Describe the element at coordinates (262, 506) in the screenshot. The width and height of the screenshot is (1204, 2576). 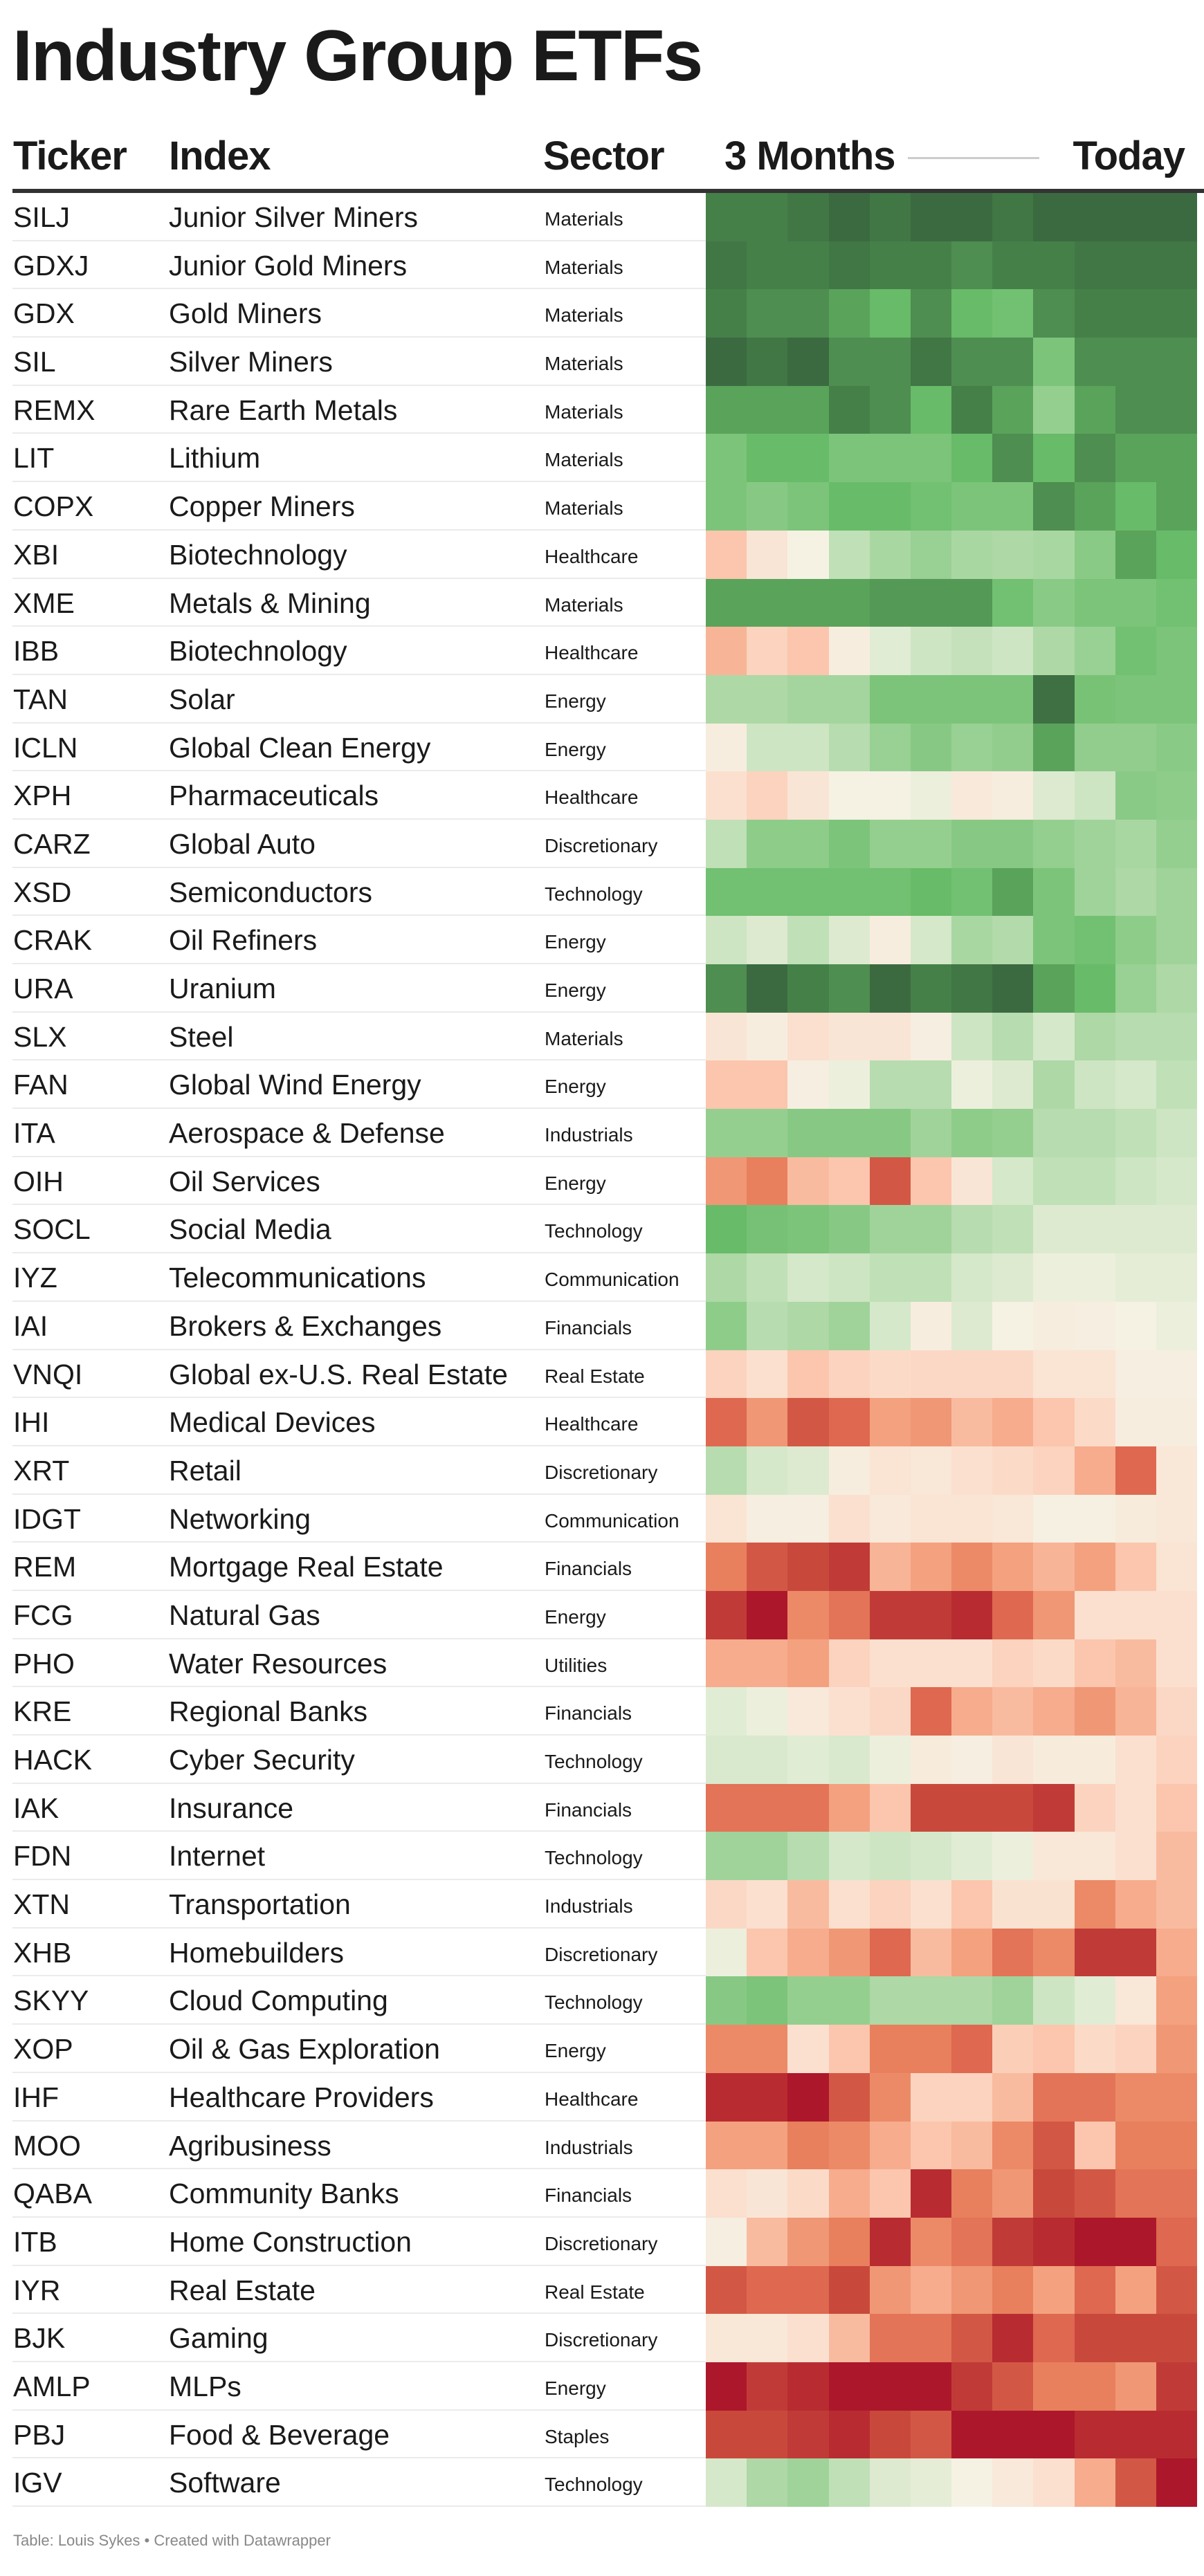
I see `index-name: Copper Miners` at that location.